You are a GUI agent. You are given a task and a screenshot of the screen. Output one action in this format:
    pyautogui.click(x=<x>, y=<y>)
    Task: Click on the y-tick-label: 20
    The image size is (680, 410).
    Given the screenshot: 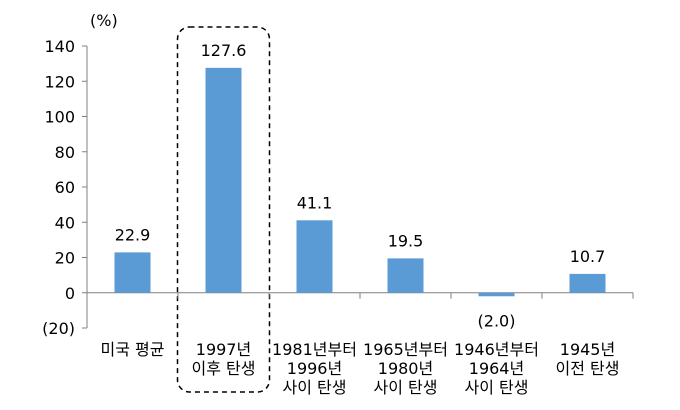 What is the action you would take?
    pyautogui.click(x=65, y=258)
    